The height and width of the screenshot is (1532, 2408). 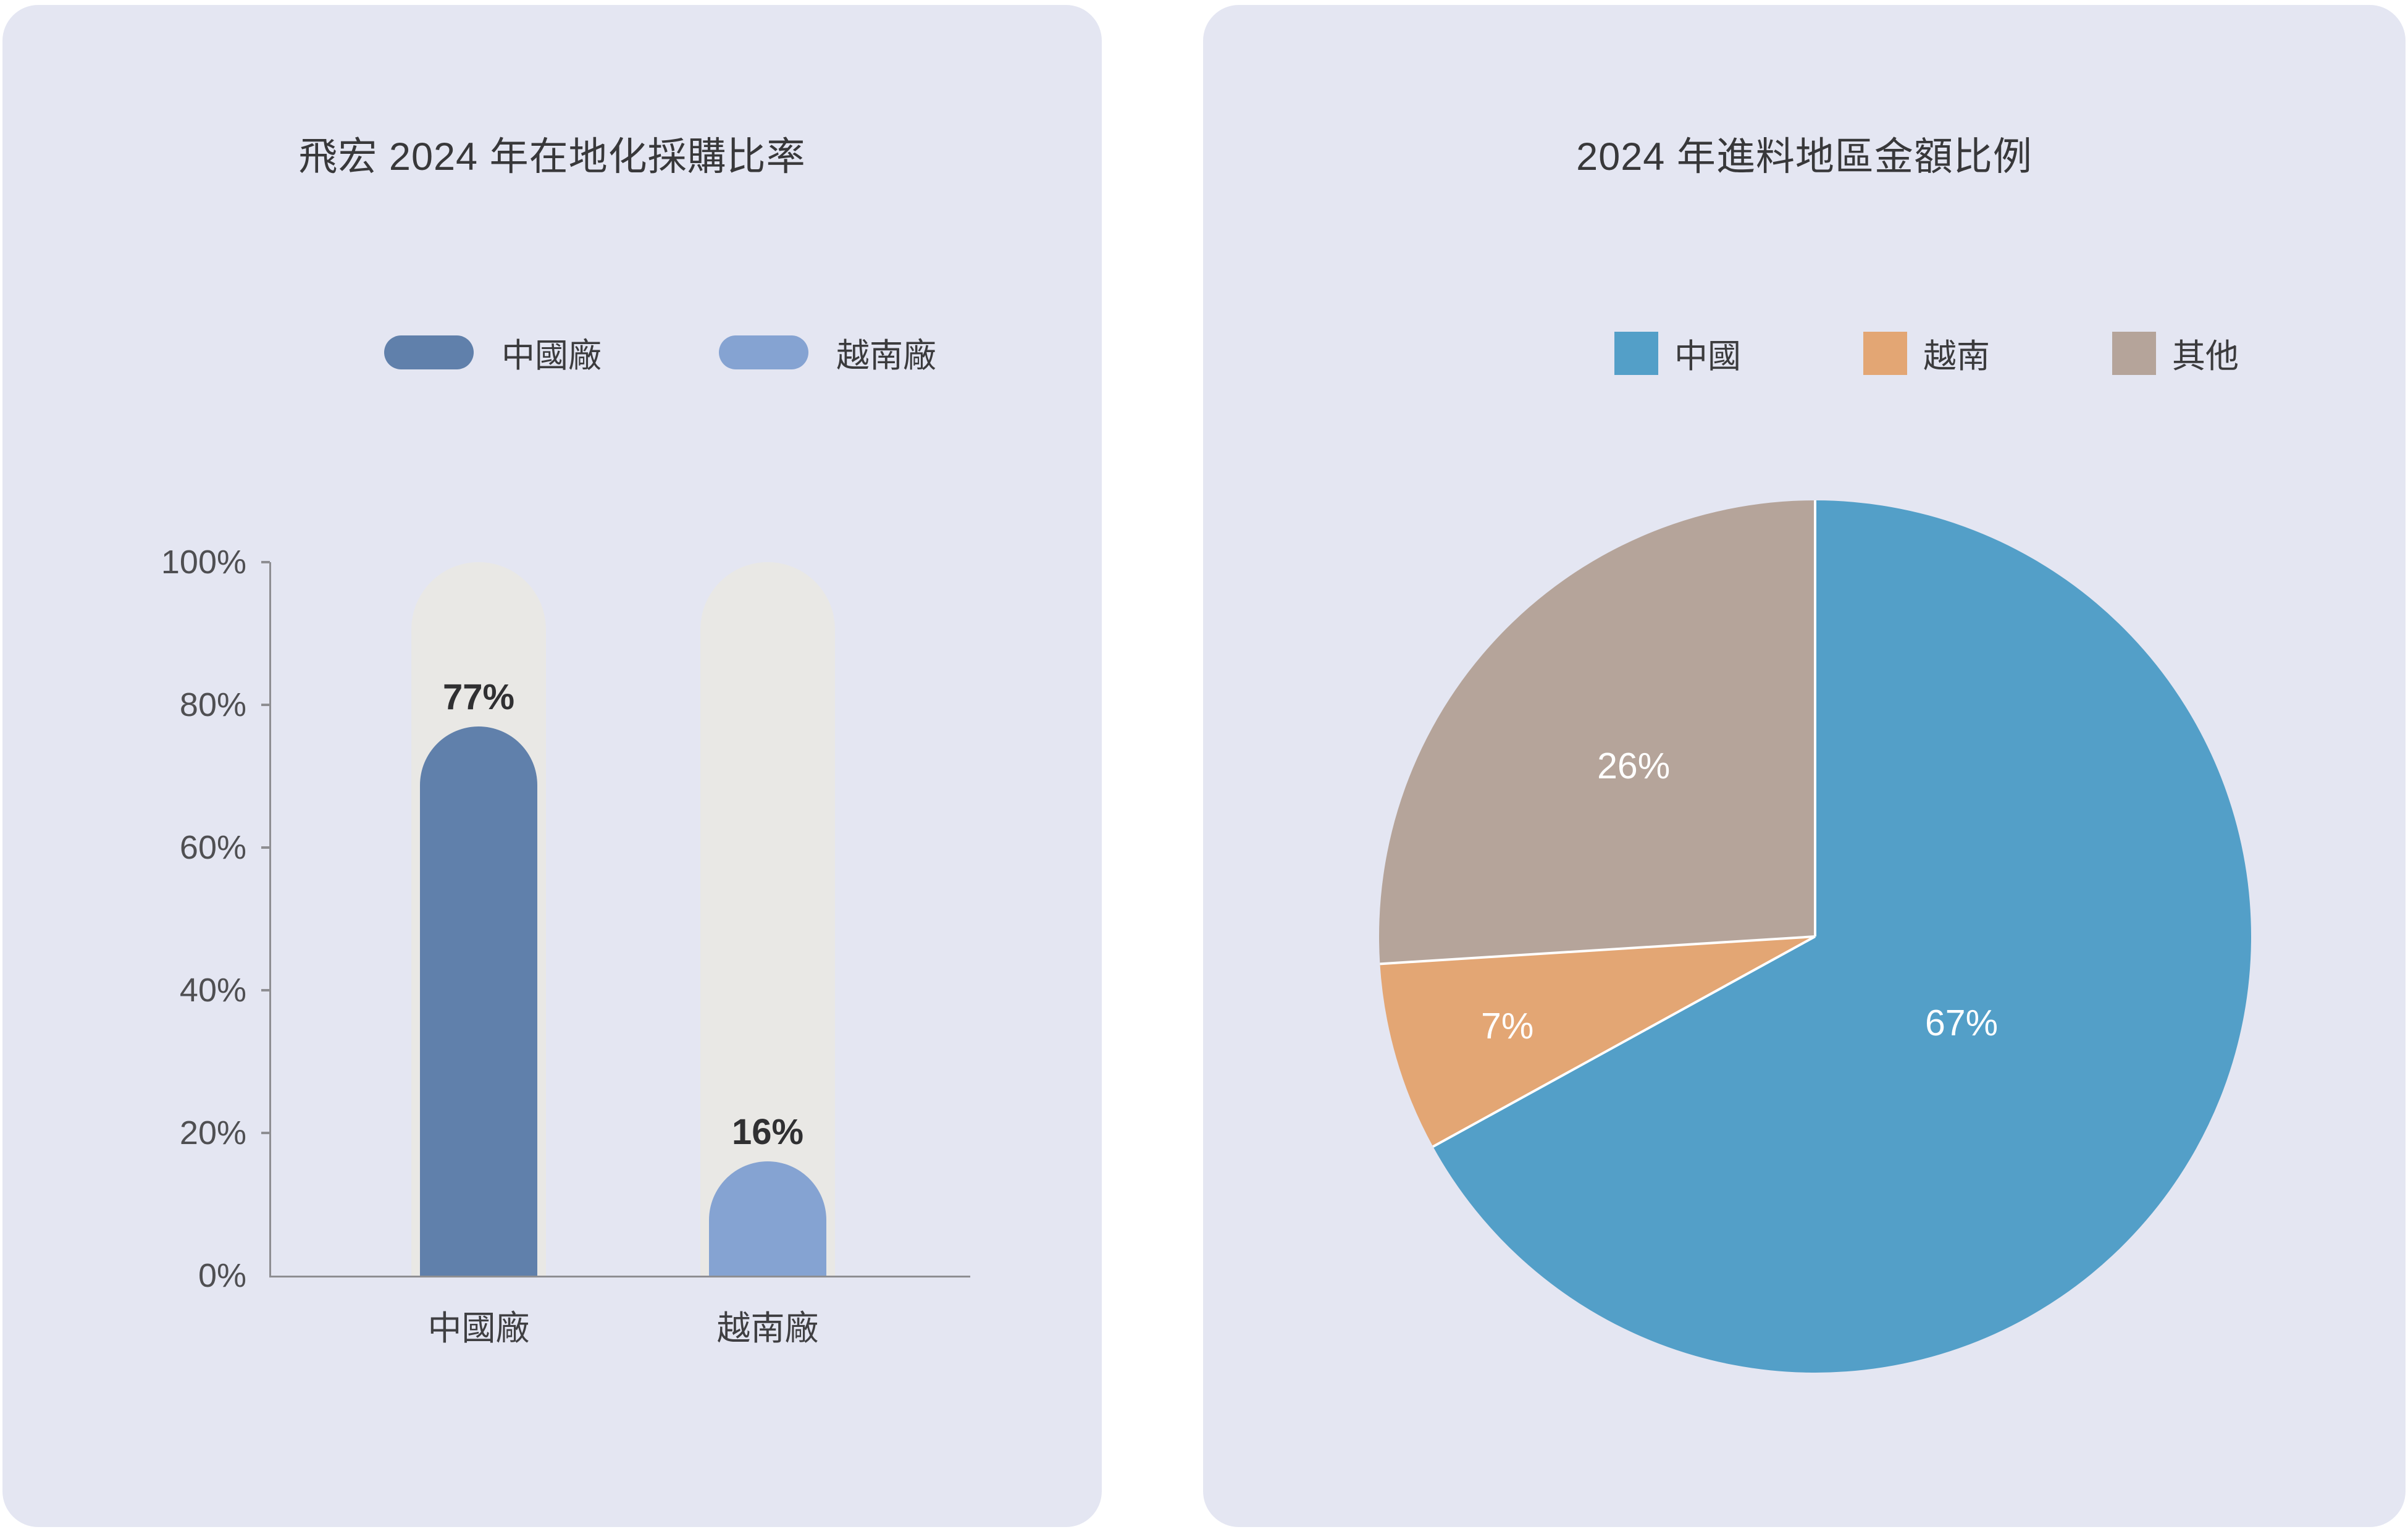 What do you see at coordinates (493, 353) in the screenshot?
I see `bar-legend-item-0: 中國廠` at bounding box center [493, 353].